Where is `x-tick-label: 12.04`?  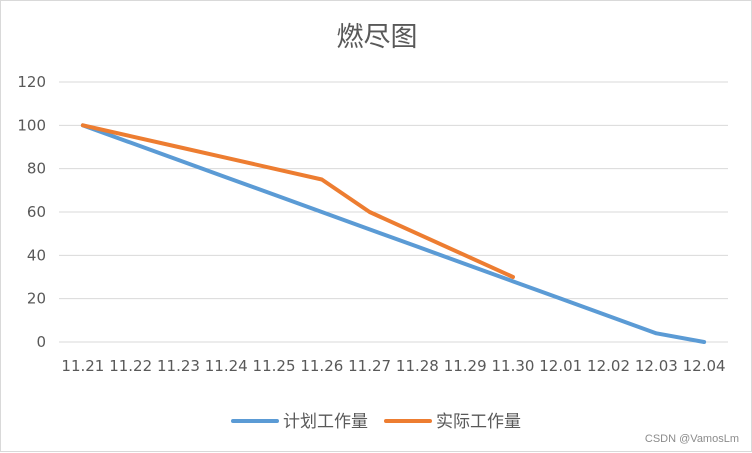 x-tick-label: 12.04 is located at coordinates (704, 366).